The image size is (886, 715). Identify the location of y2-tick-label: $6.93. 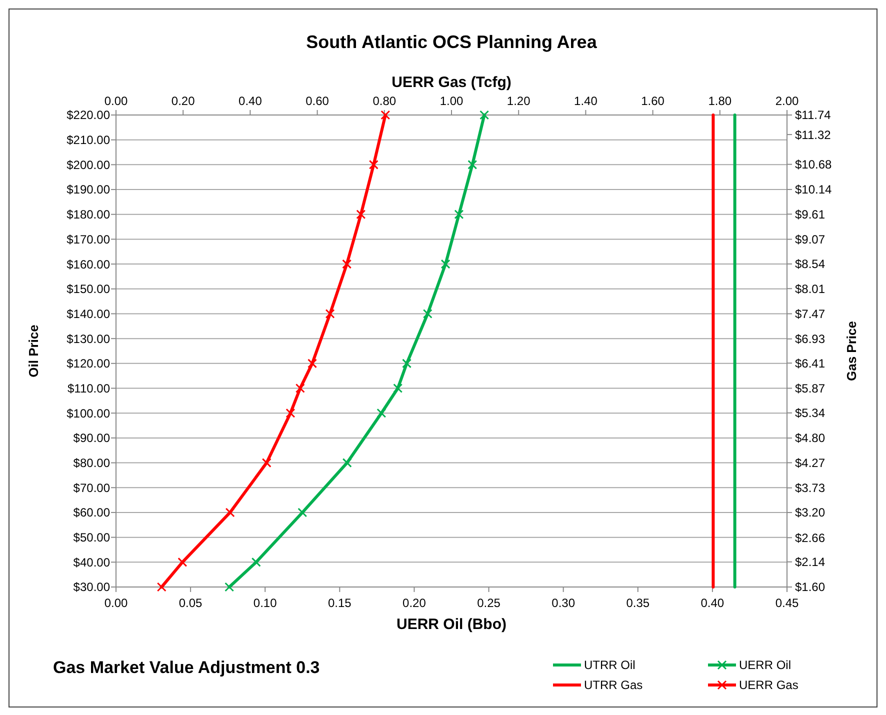
(810, 339).